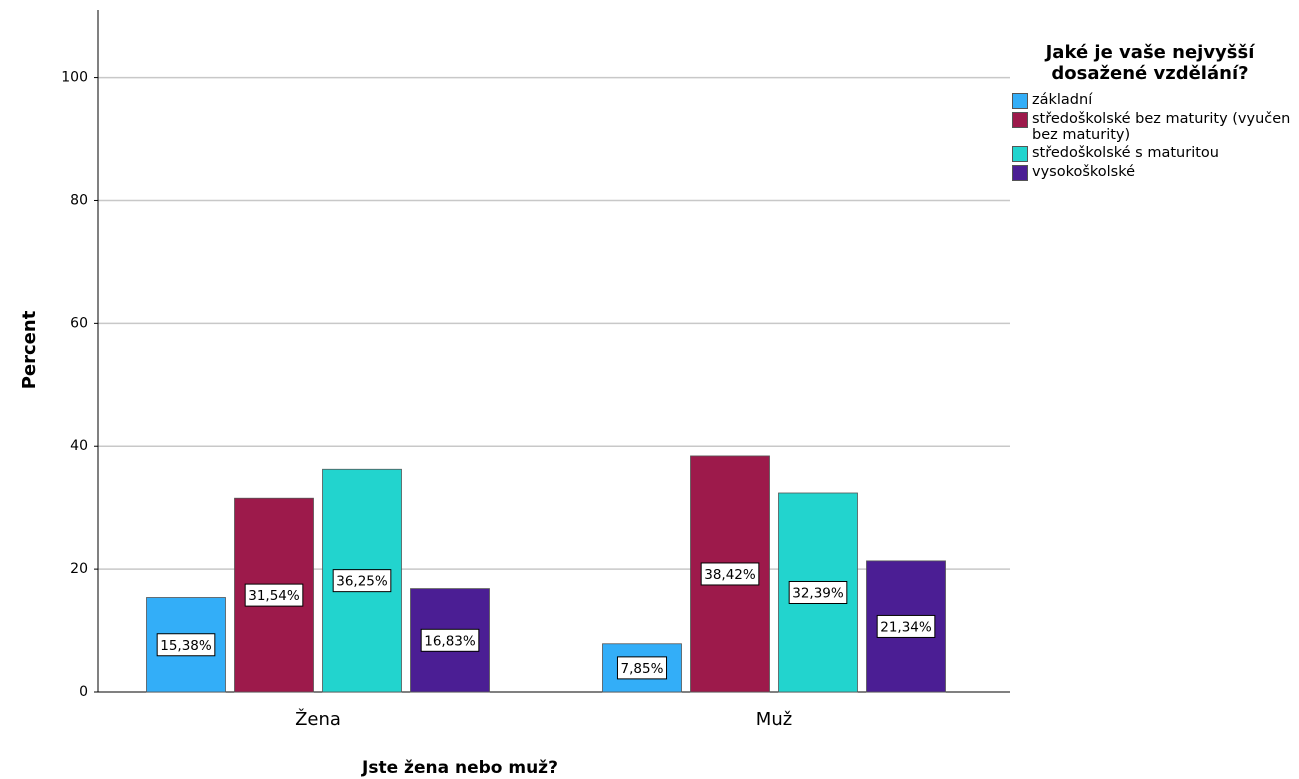  I want to click on legend-label: středoškolské s maturitou, so click(1125, 153).